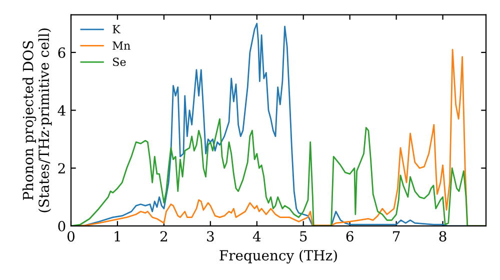  I want to click on legend-label: Mn, so click(121, 45).